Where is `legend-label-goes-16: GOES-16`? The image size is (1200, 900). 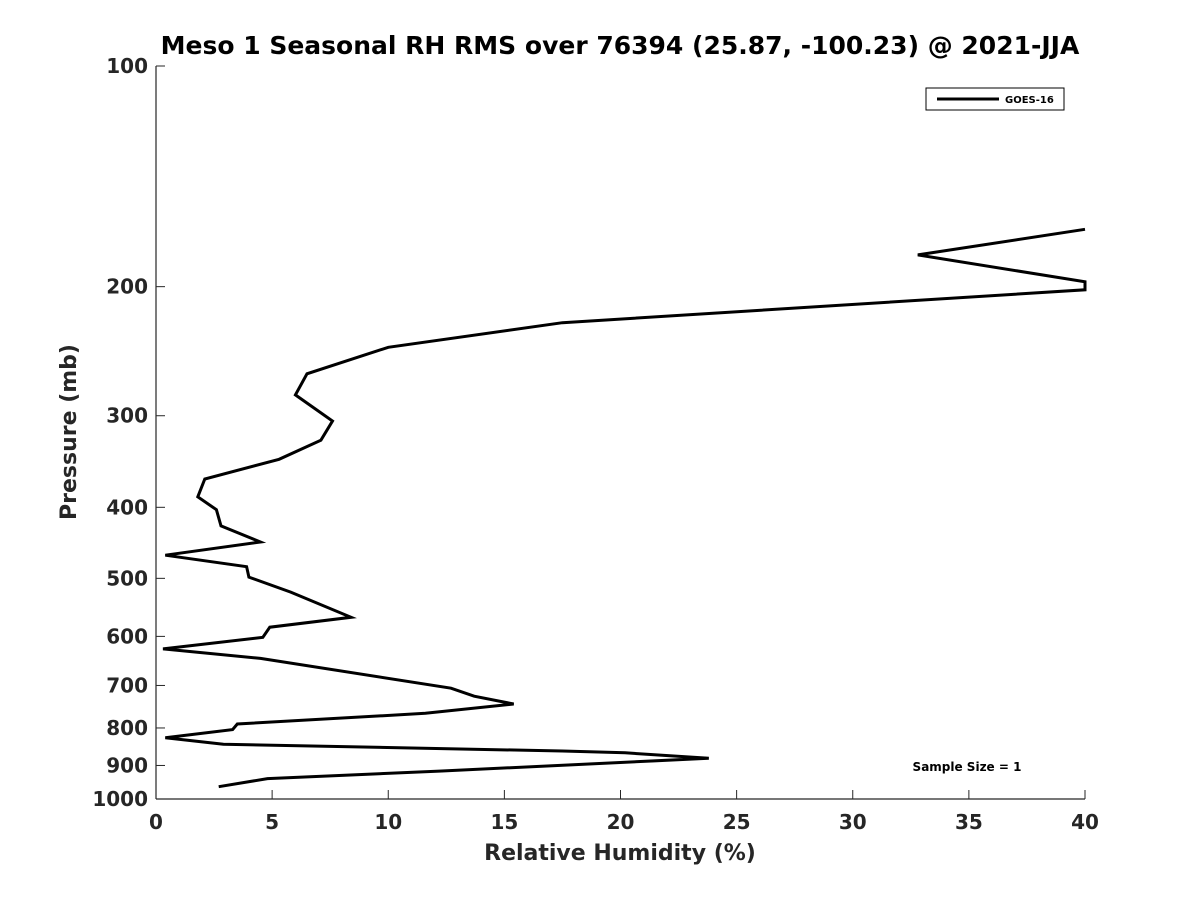 legend-label-goes-16: GOES-16 is located at coordinates (1029, 100).